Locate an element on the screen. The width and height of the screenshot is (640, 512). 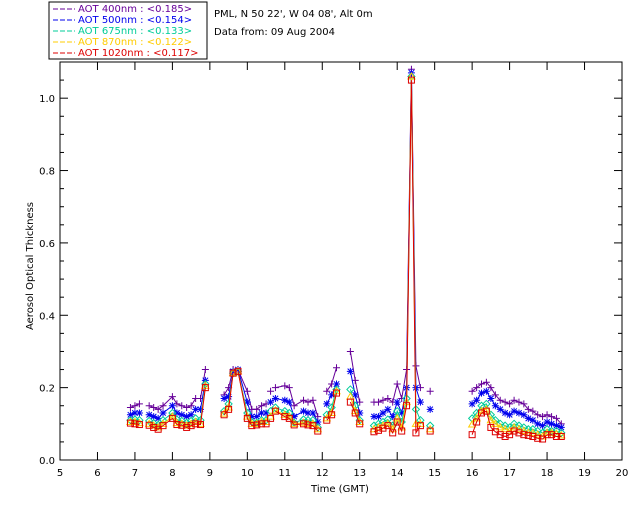
y-tick-label: 1.0 is located at coordinates (47, 99).